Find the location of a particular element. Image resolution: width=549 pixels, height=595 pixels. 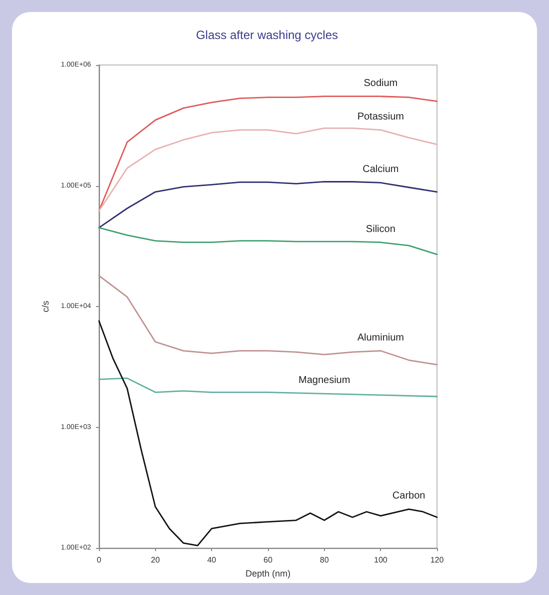

series-label: Carbon is located at coordinates (409, 496).